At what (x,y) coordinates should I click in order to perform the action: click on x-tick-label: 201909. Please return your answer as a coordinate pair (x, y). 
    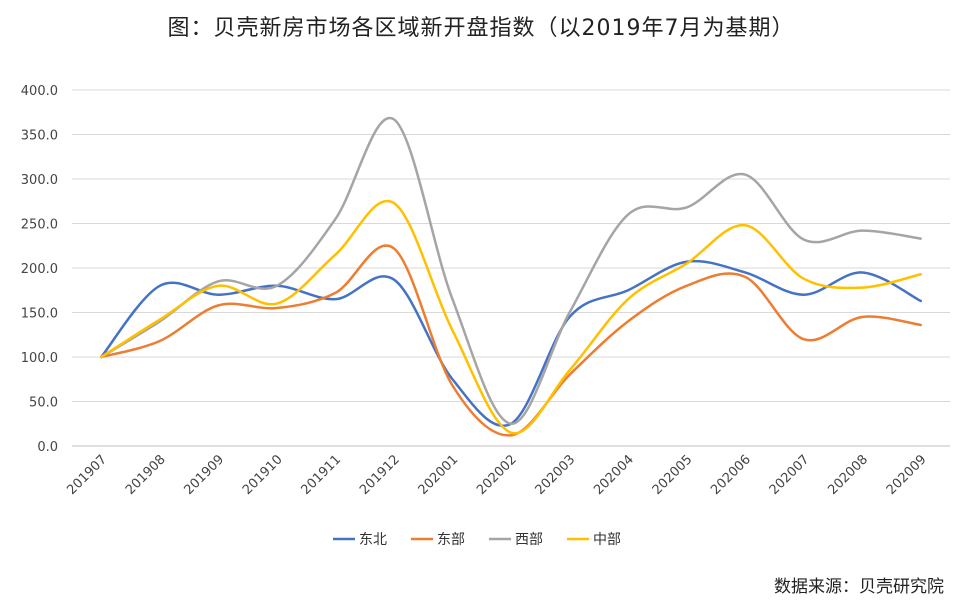
    Looking at the image, I should click on (204, 475).